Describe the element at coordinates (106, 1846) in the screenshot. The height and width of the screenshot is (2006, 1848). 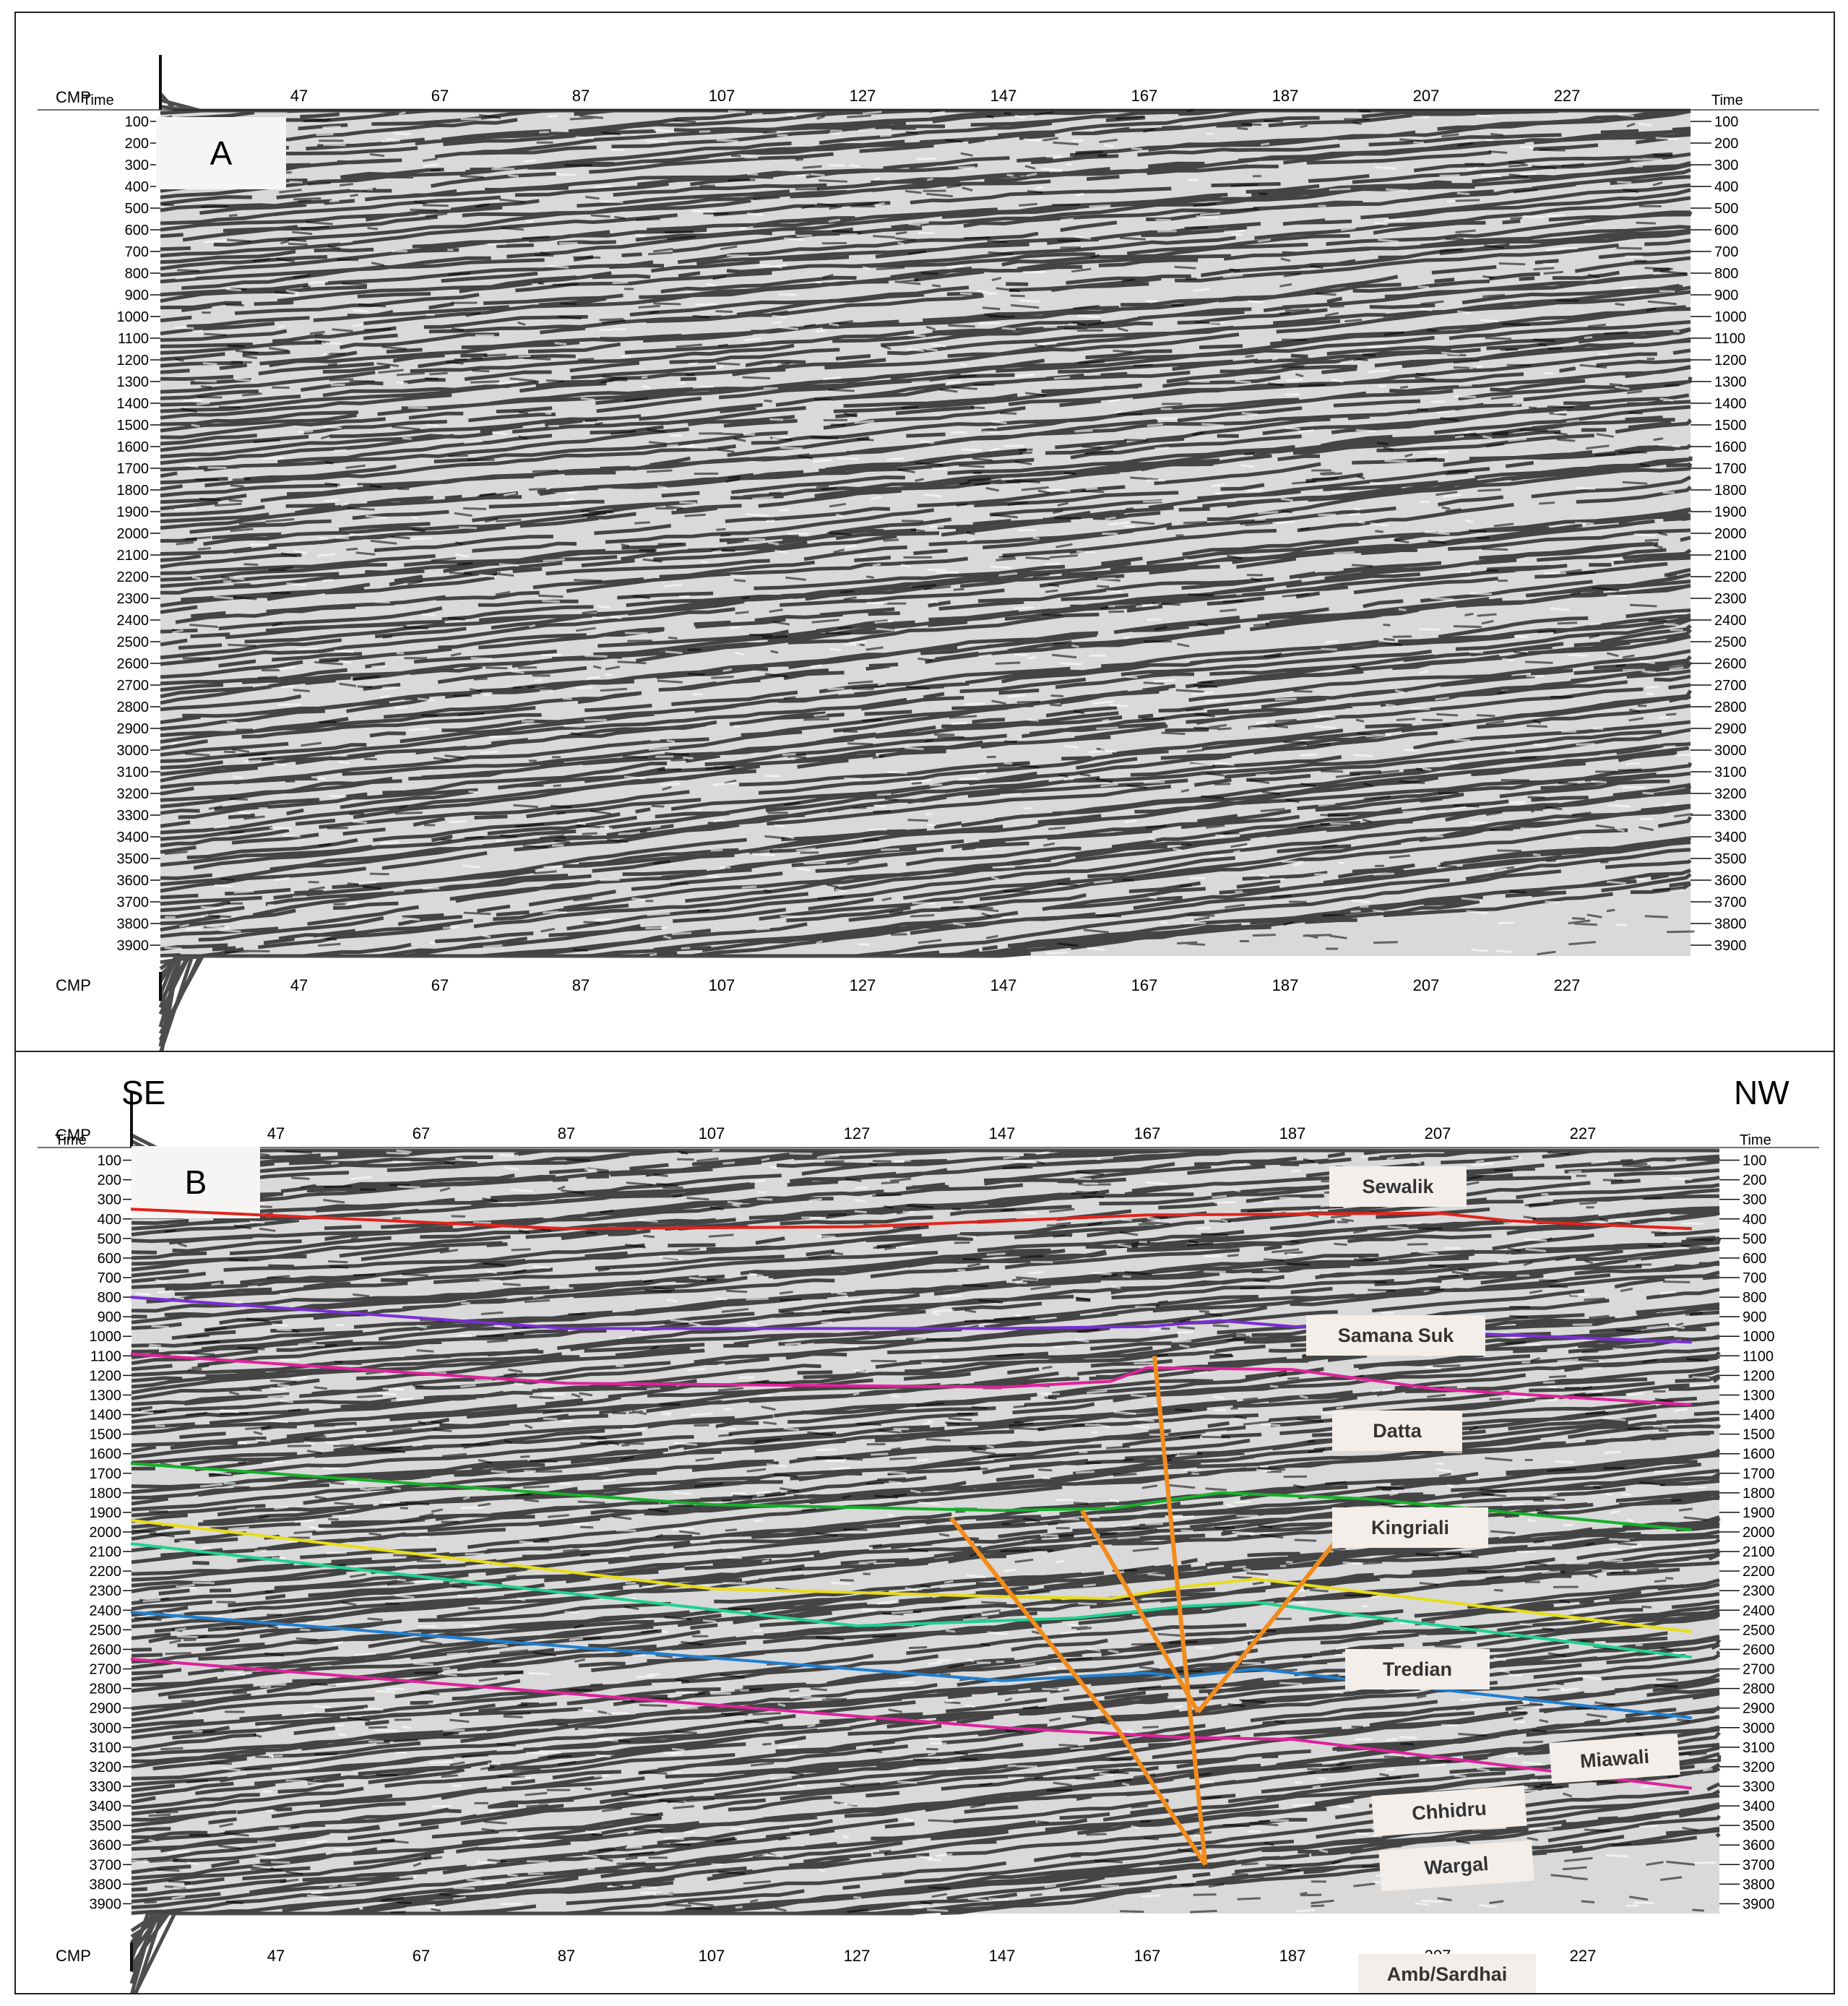
I see `time-tick-left: 3600` at that location.